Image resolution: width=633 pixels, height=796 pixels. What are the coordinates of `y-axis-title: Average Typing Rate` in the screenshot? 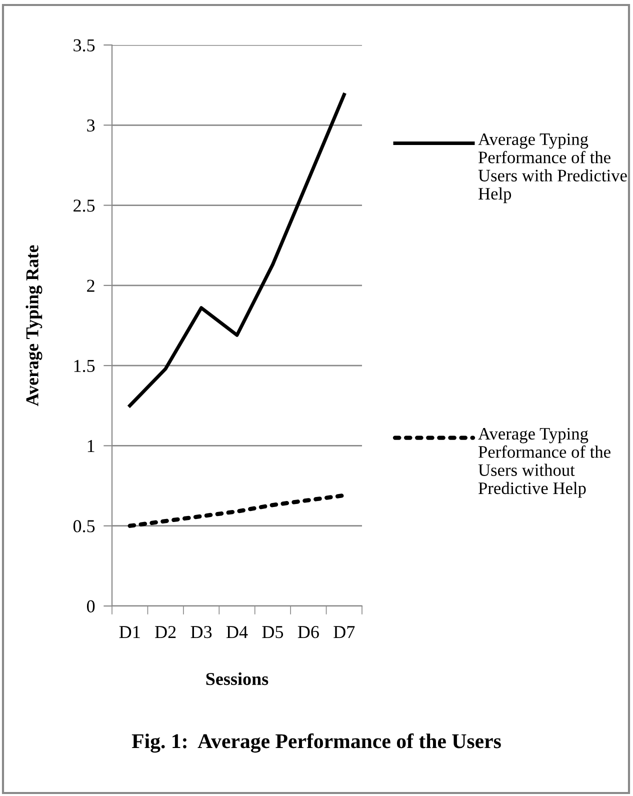 It's located at (34, 325).